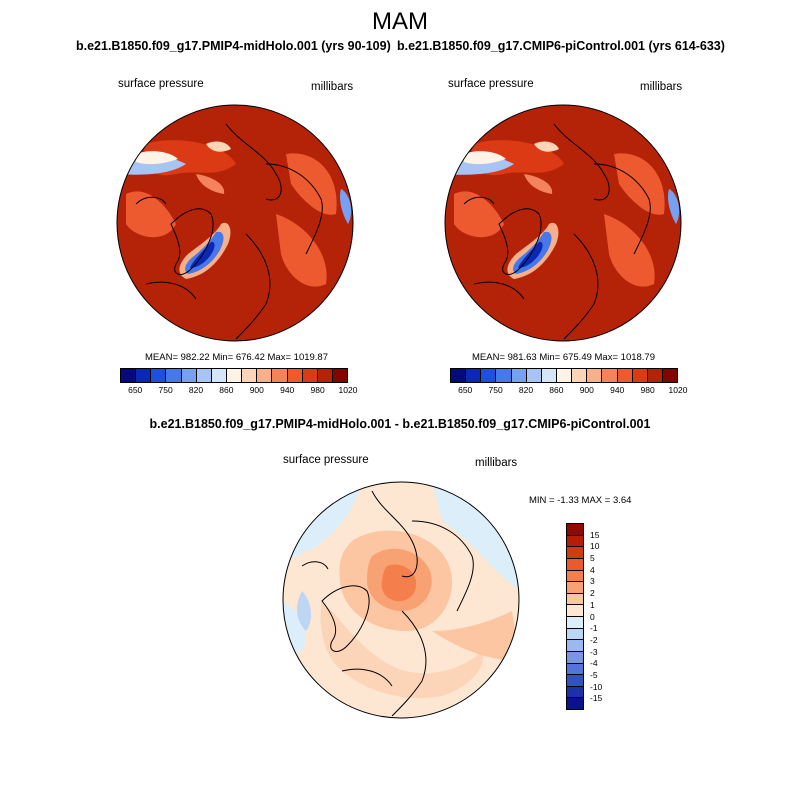 Image resolution: width=800 pixels, height=800 pixels. I want to click on panel-2-units-label: millibars, so click(661, 87).